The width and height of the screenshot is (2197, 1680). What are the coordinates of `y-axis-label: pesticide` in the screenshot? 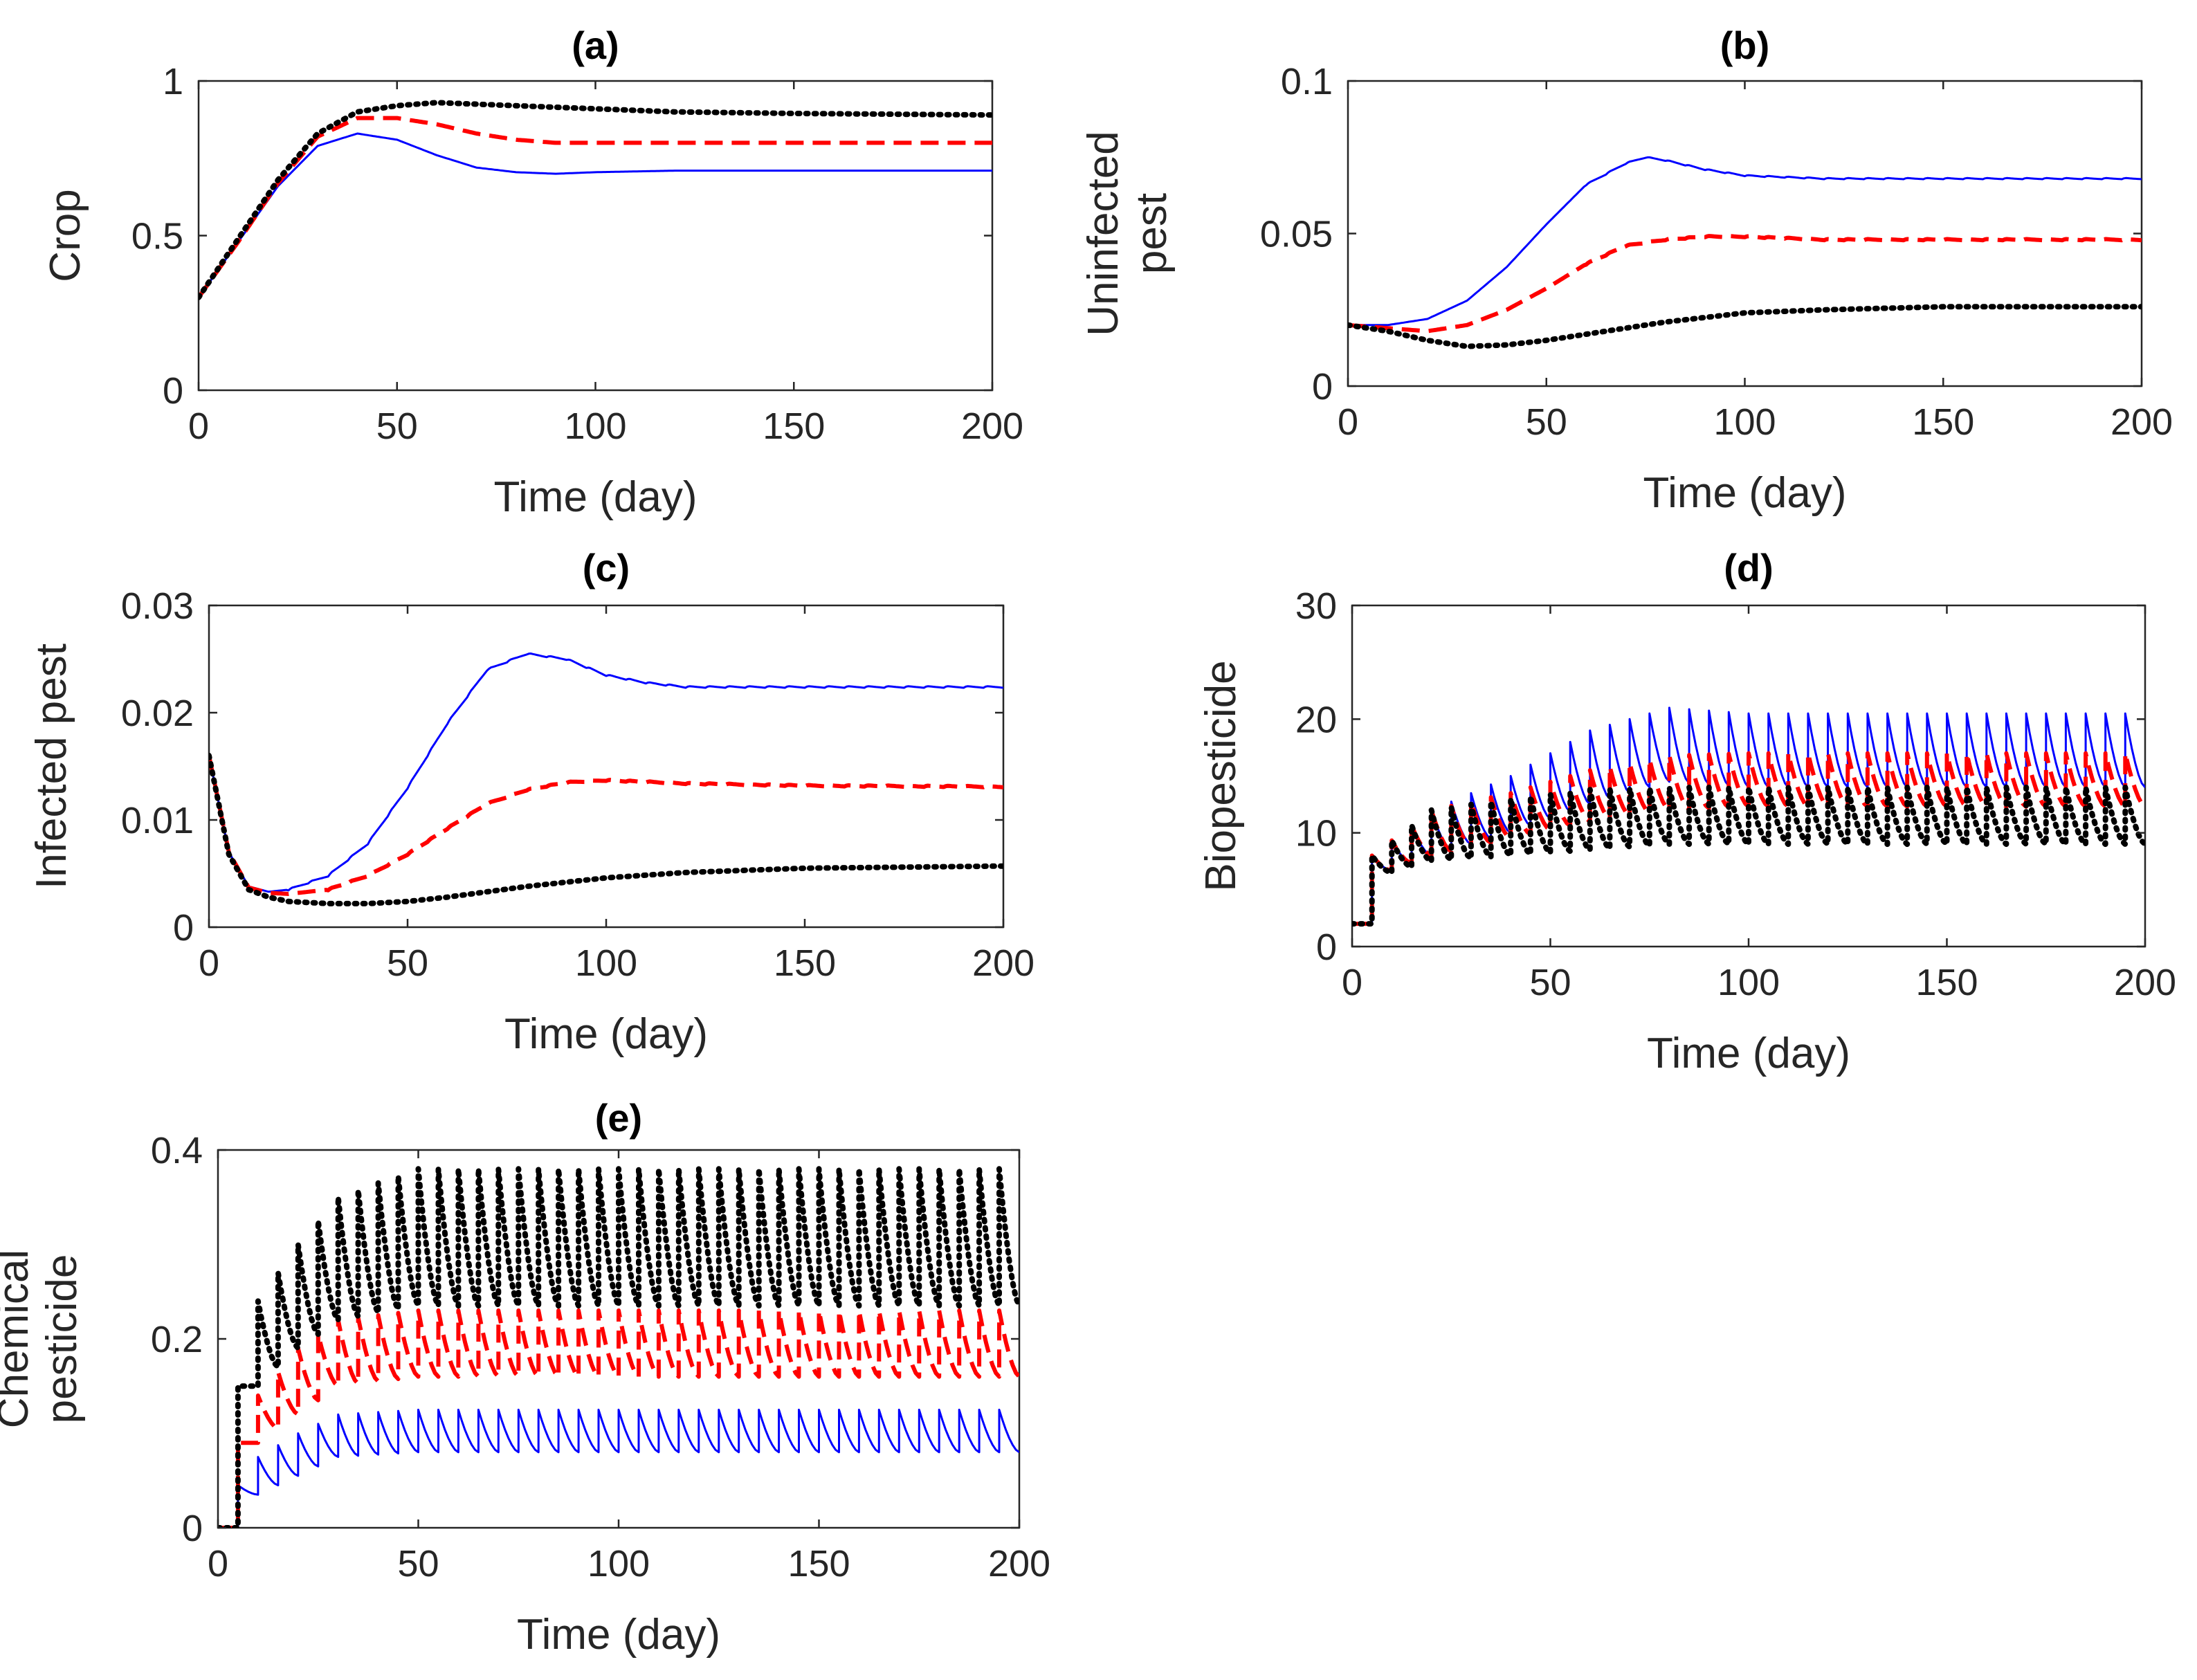 It's located at (62, 1339).